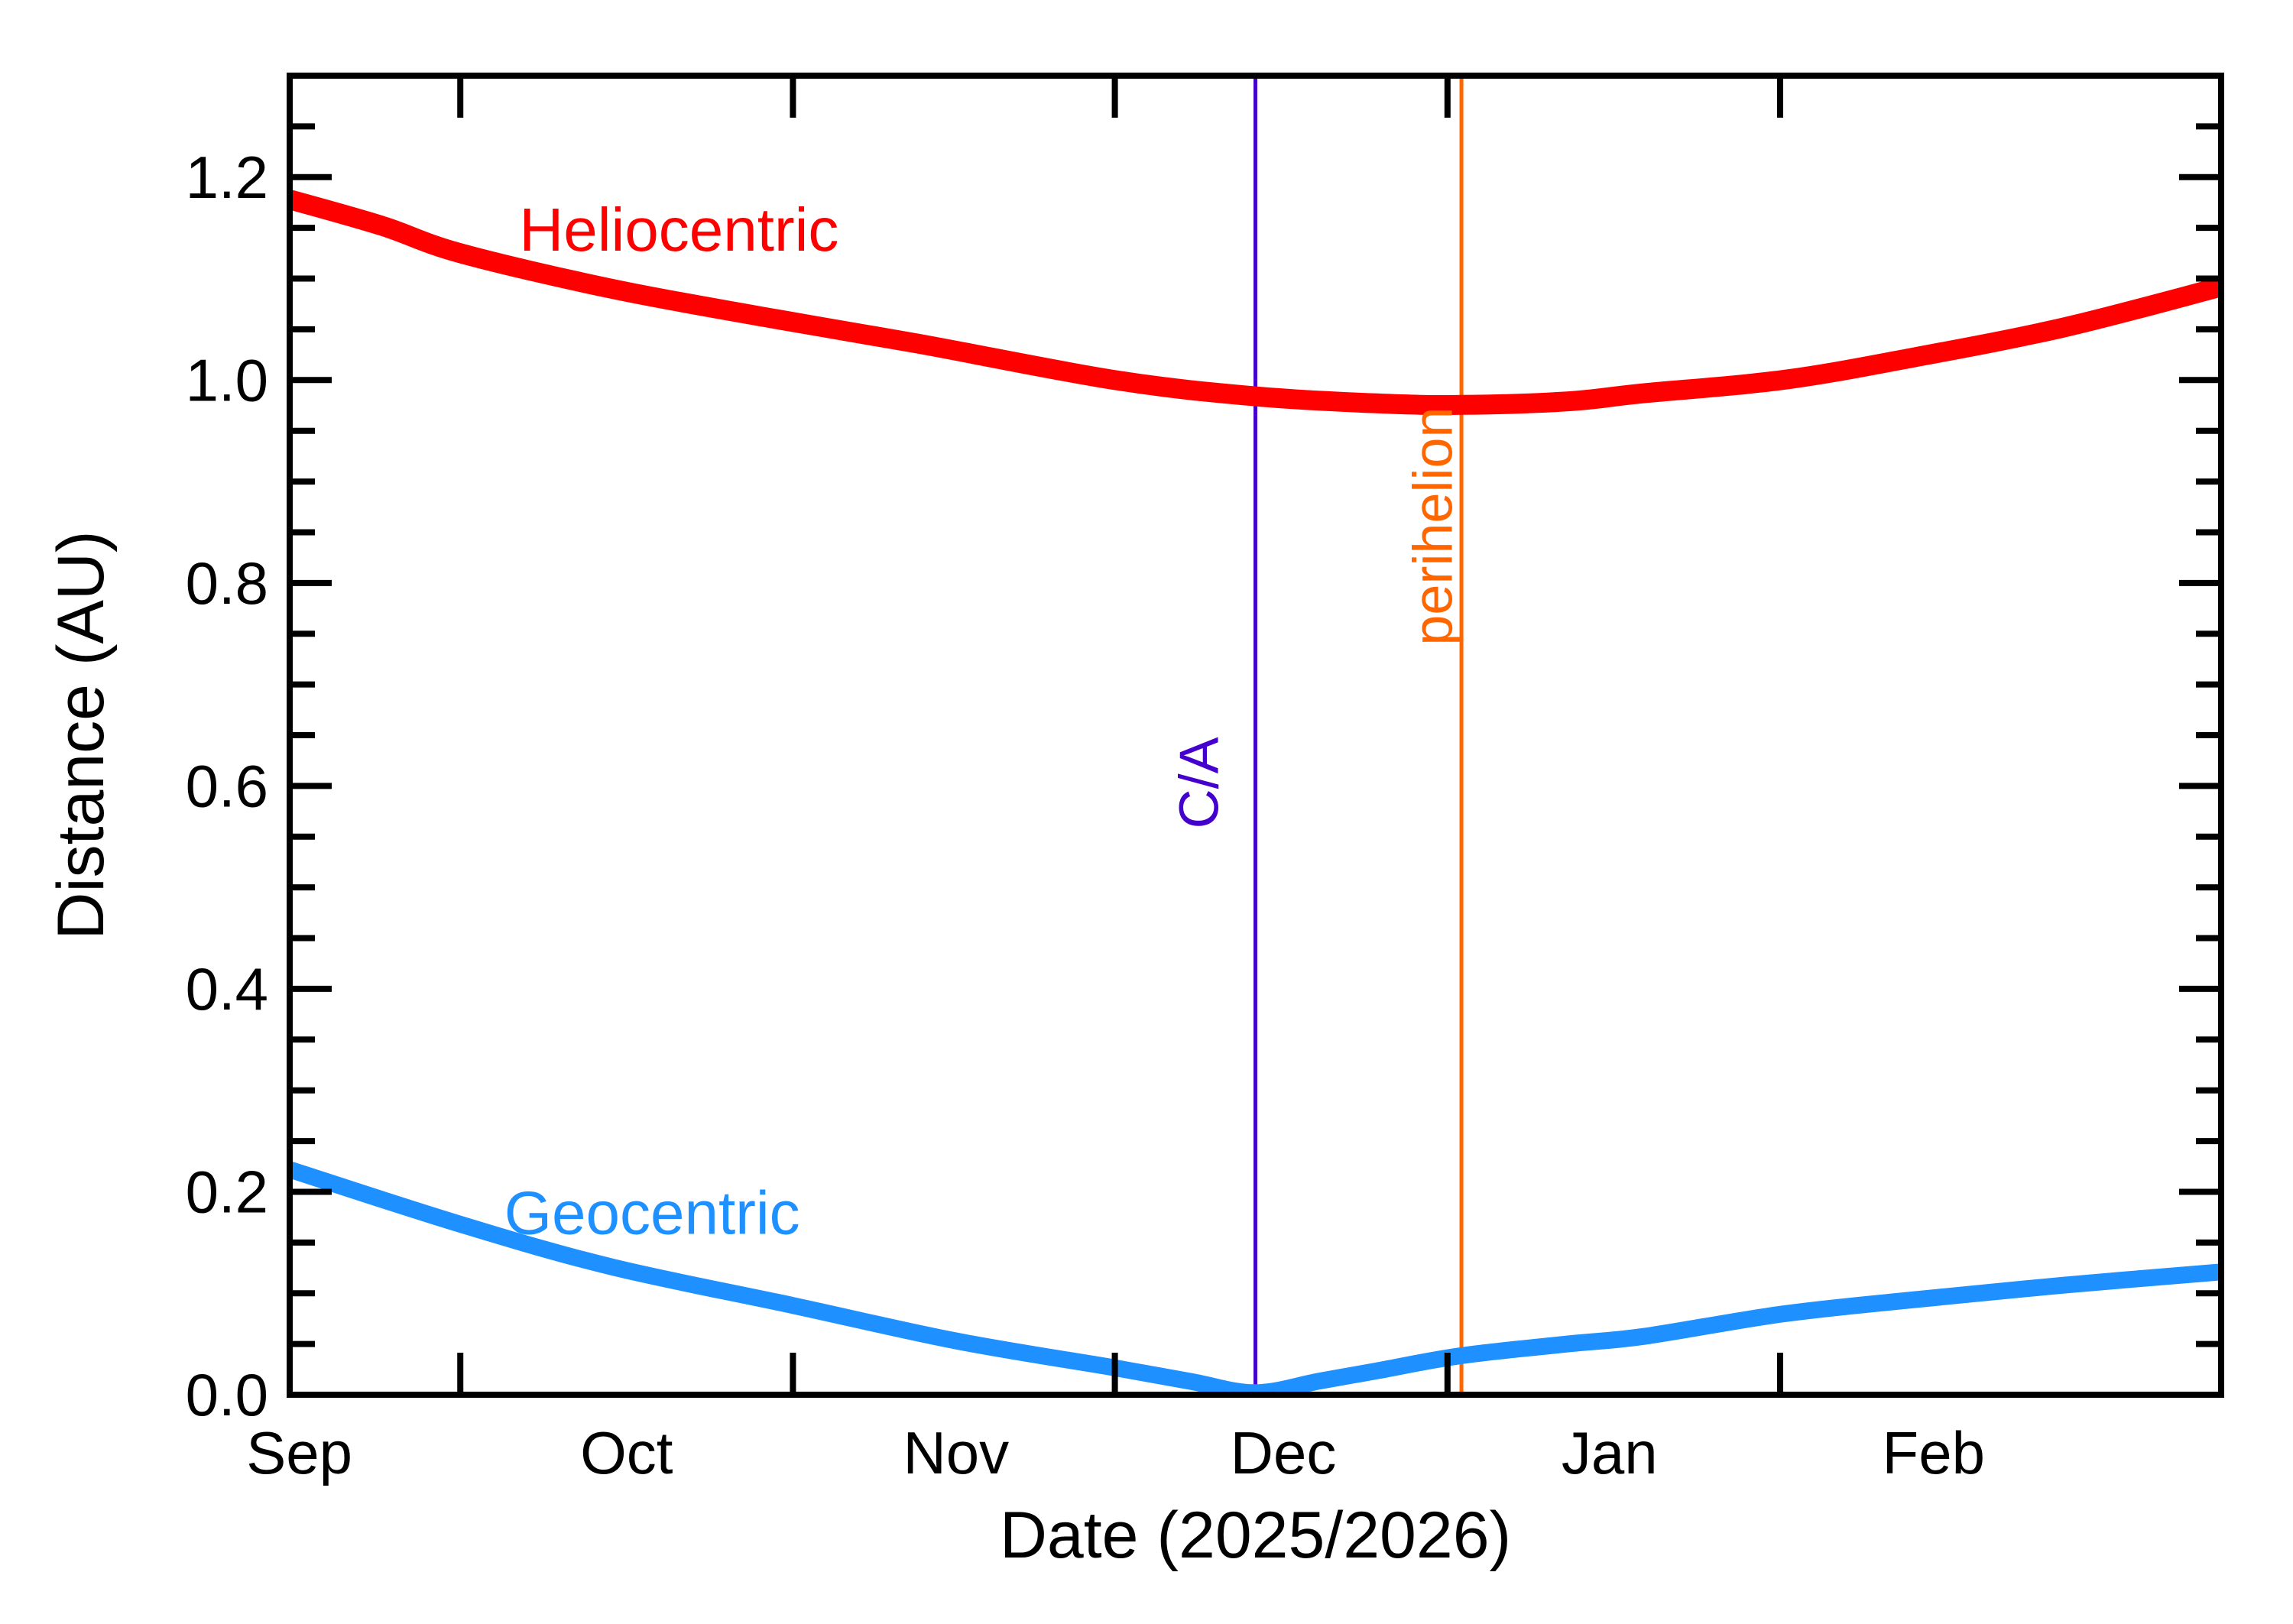  Describe the element at coordinates (227, 379) in the screenshot. I see `y-tick-label: 1.0` at that location.